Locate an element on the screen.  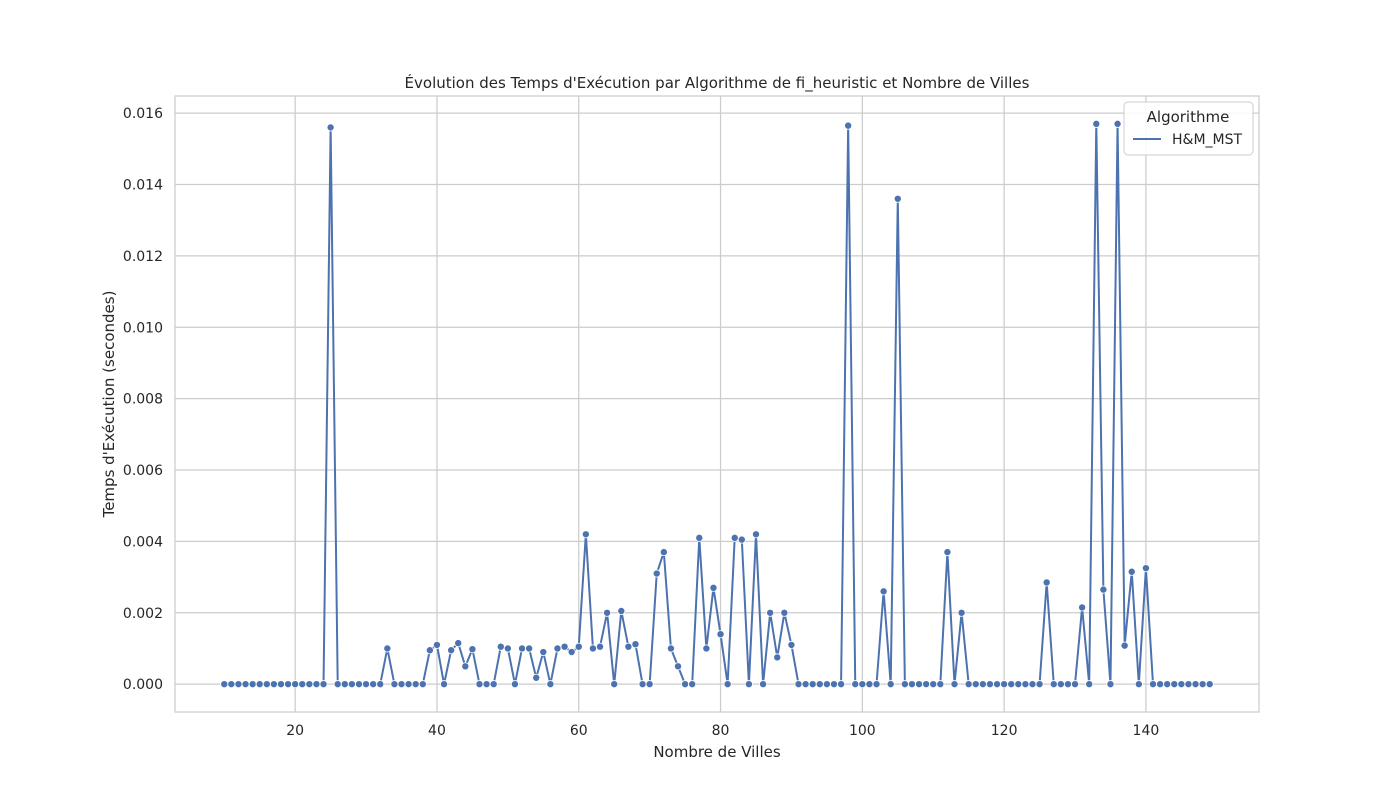
x-tick-label: 20 is located at coordinates (295, 731).